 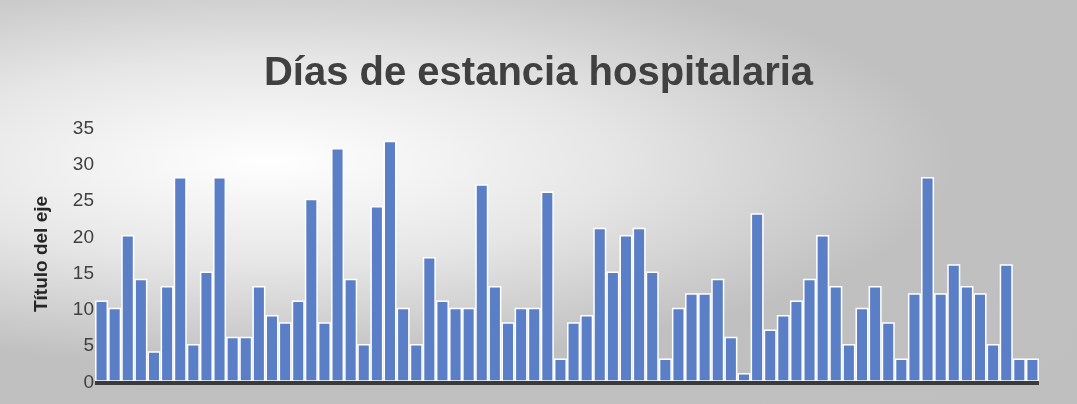 What do you see at coordinates (40, 254) in the screenshot?
I see `y-axis-title: Título del eje` at bounding box center [40, 254].